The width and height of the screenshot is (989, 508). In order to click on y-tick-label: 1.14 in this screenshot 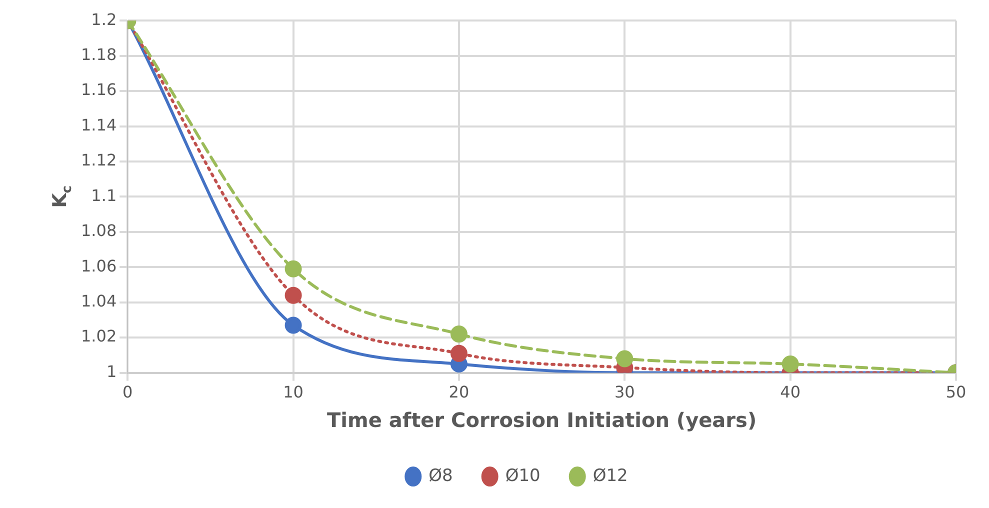, I will do `click(99, 124)`.